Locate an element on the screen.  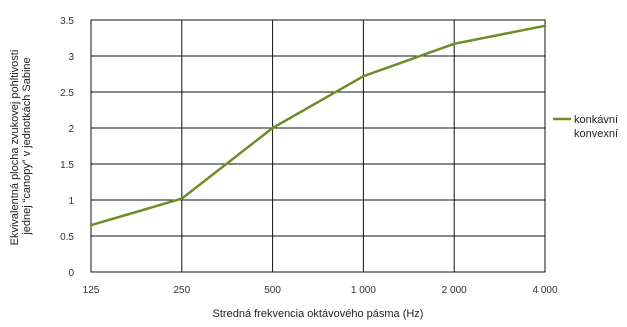
legend-label-1: konkávní is located at coordinates (596, 120).